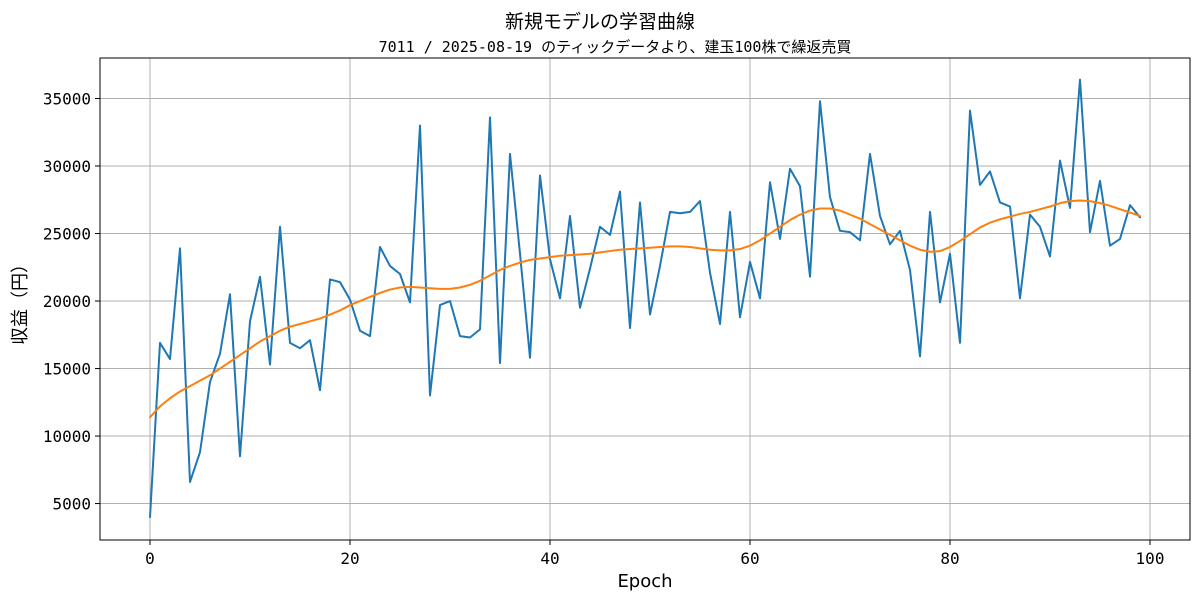 The height and width of the screenshot is (600, 1200). What do you see at coordinates (67, 369) in the screenshot?
I see `y-tick-label: 15000` at bounding box center [67, 369].